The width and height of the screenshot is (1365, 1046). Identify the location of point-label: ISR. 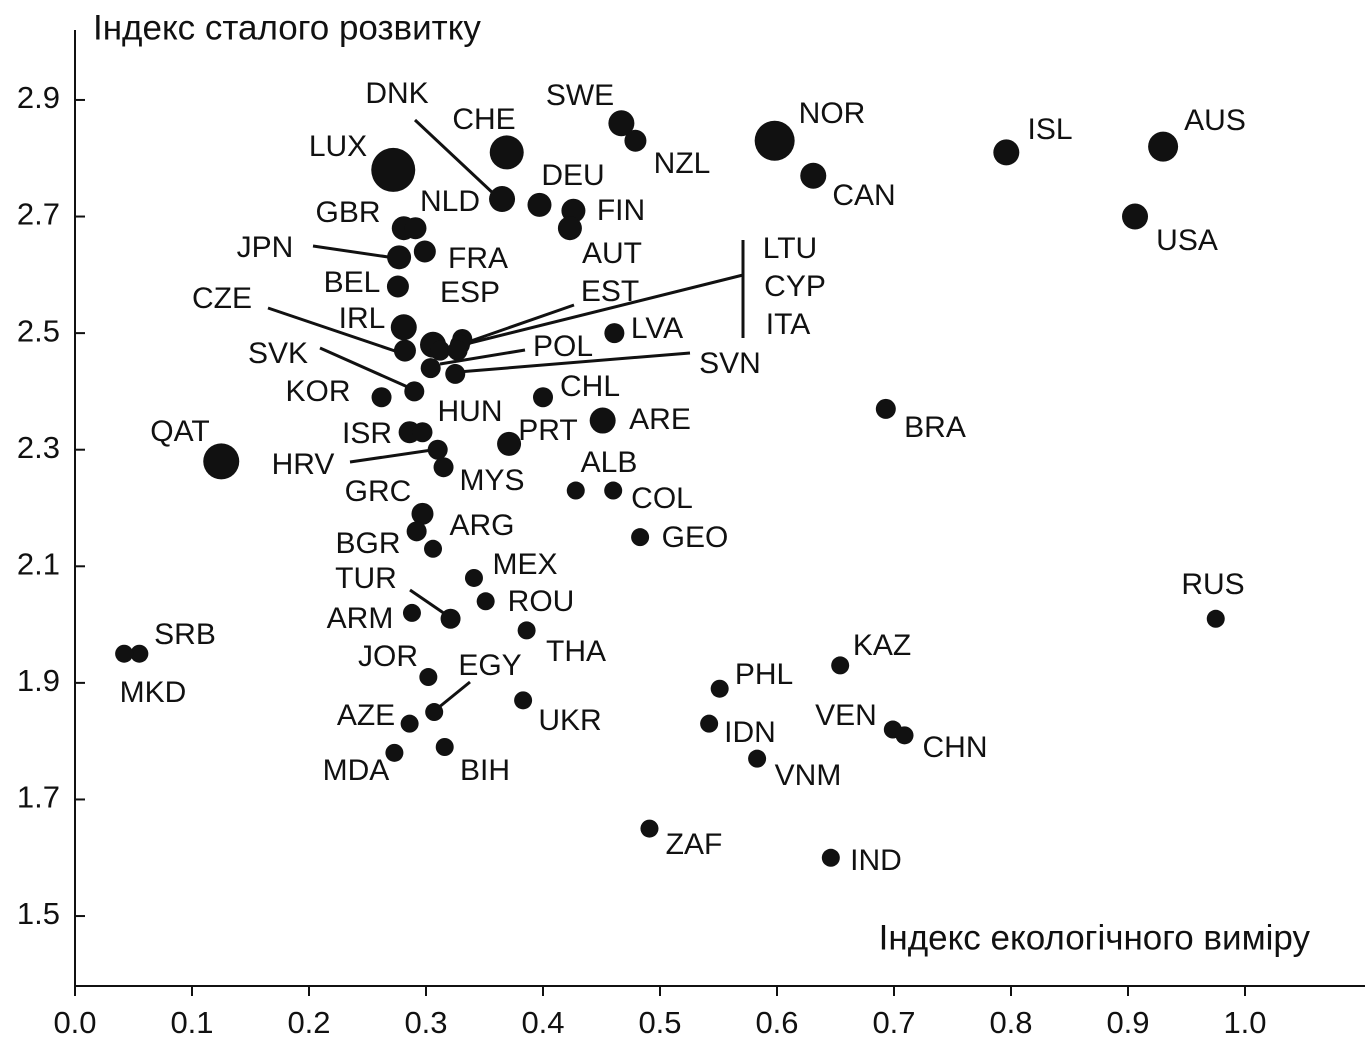
(367, 433).